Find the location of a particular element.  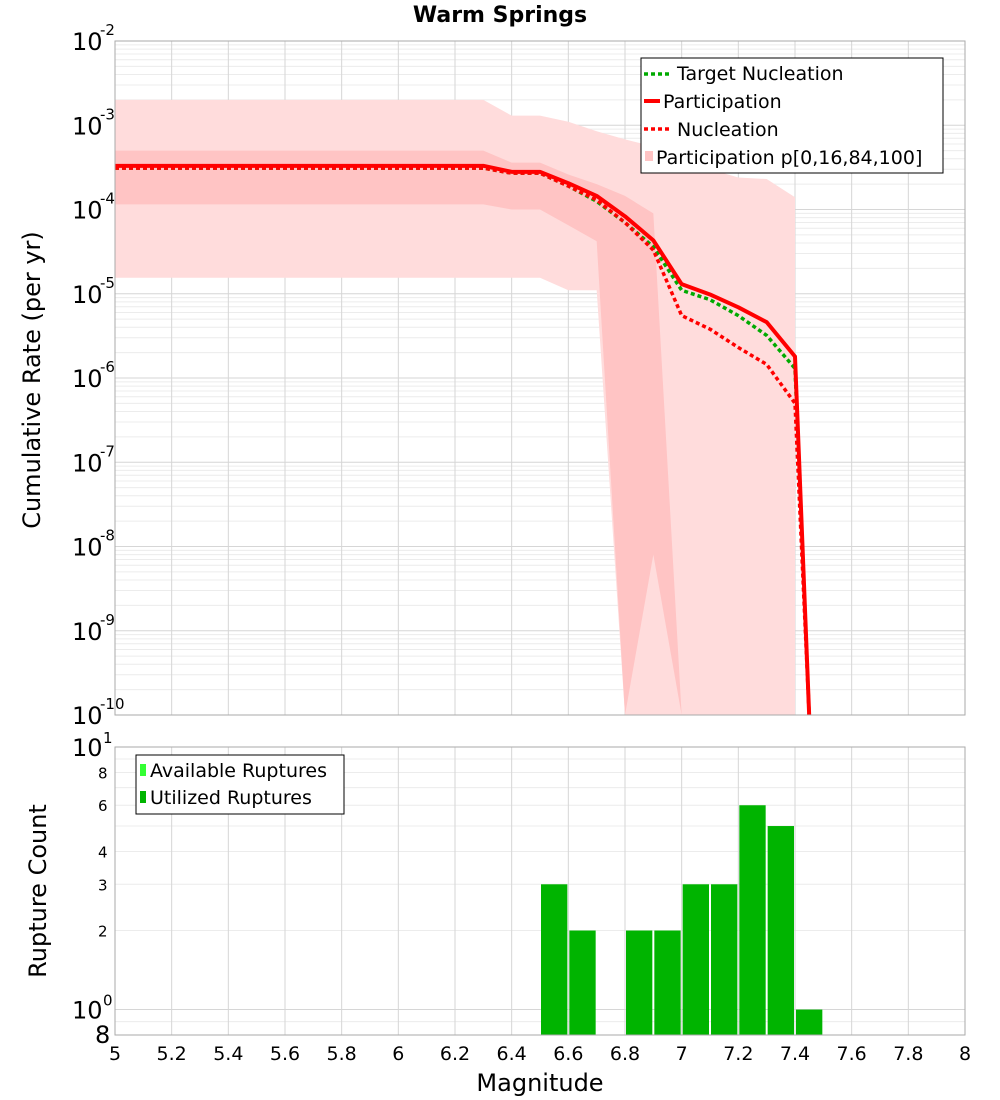

bottom-xticks: 5 5.2 5.4 5.6 5.8 6 6.2 6.4 6.6 6.8 7 7.2 7.4 7.6 7.8 8 is located at coordinates (540, 1054).